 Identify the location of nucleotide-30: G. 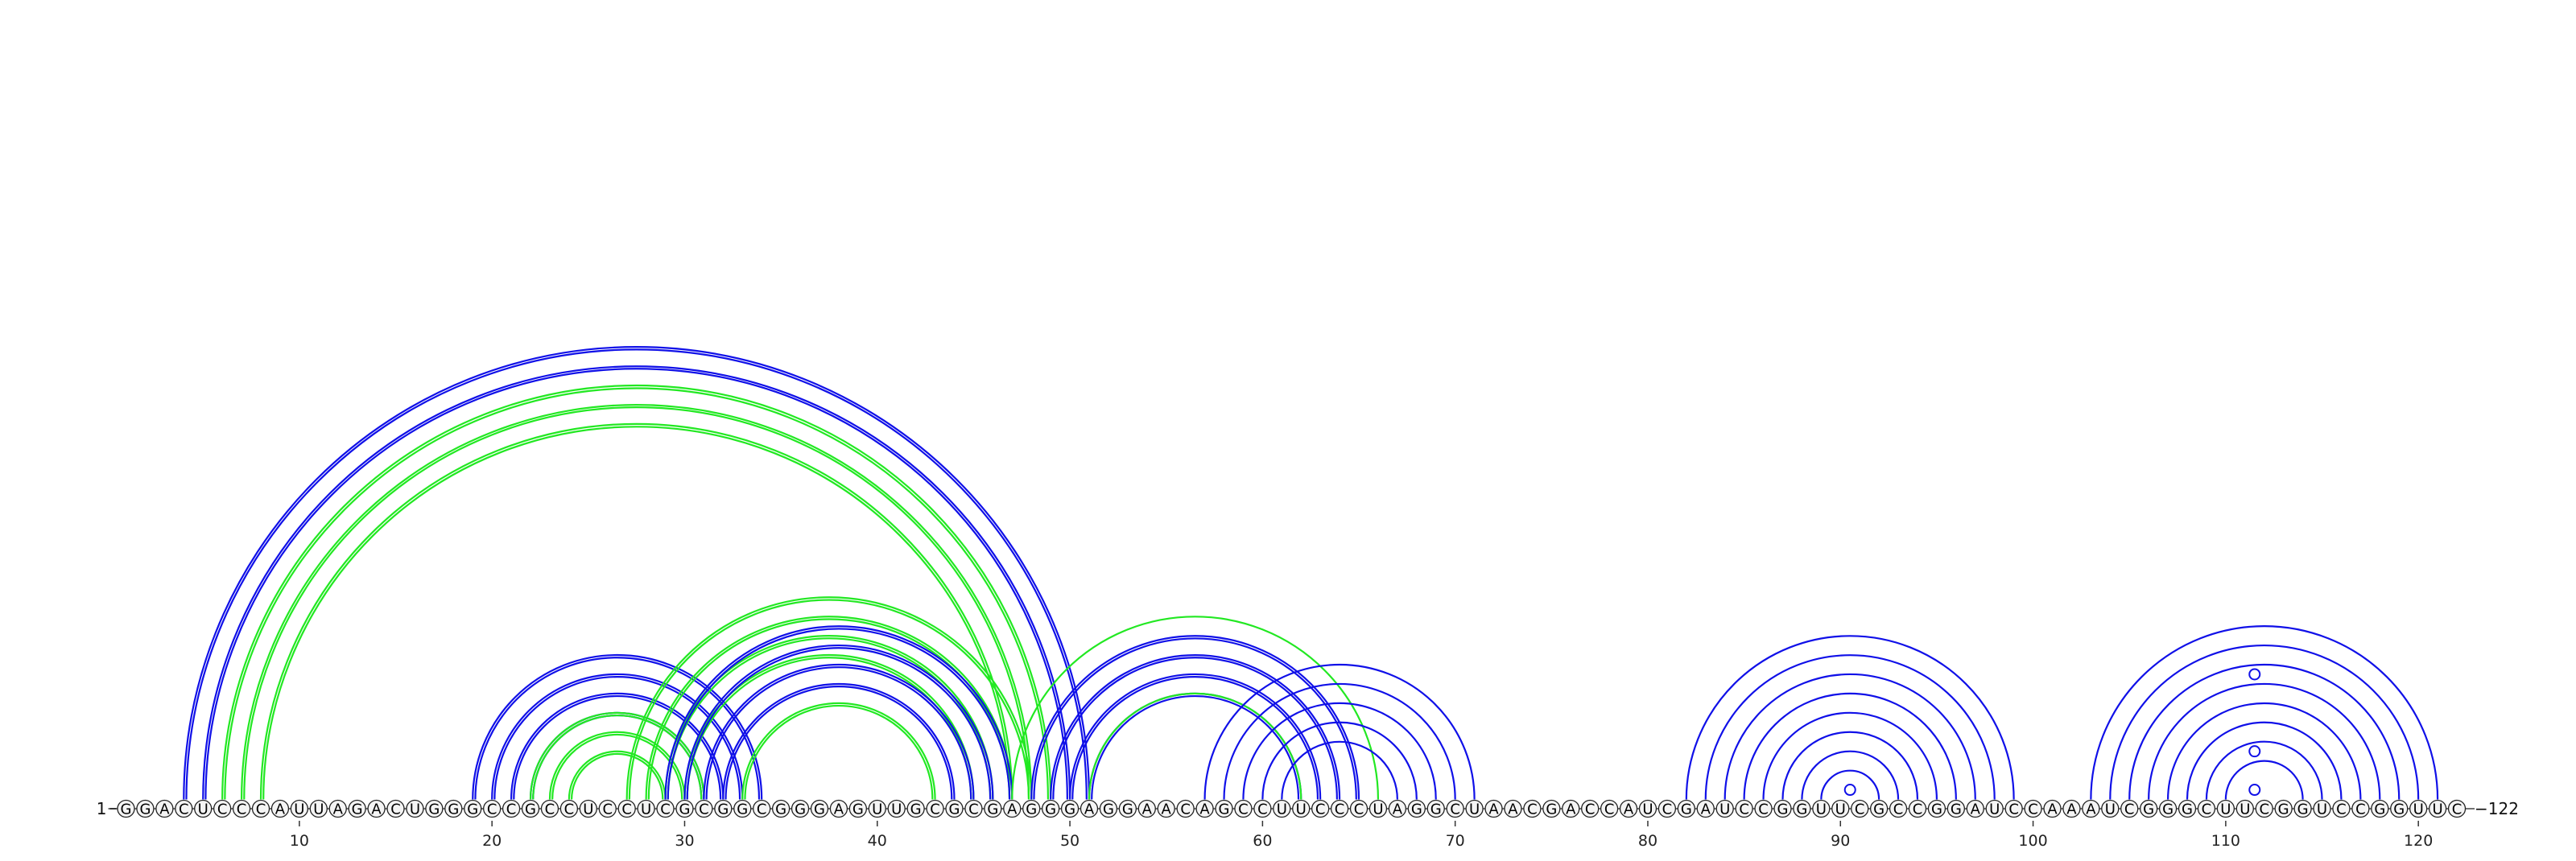
(684, 808).